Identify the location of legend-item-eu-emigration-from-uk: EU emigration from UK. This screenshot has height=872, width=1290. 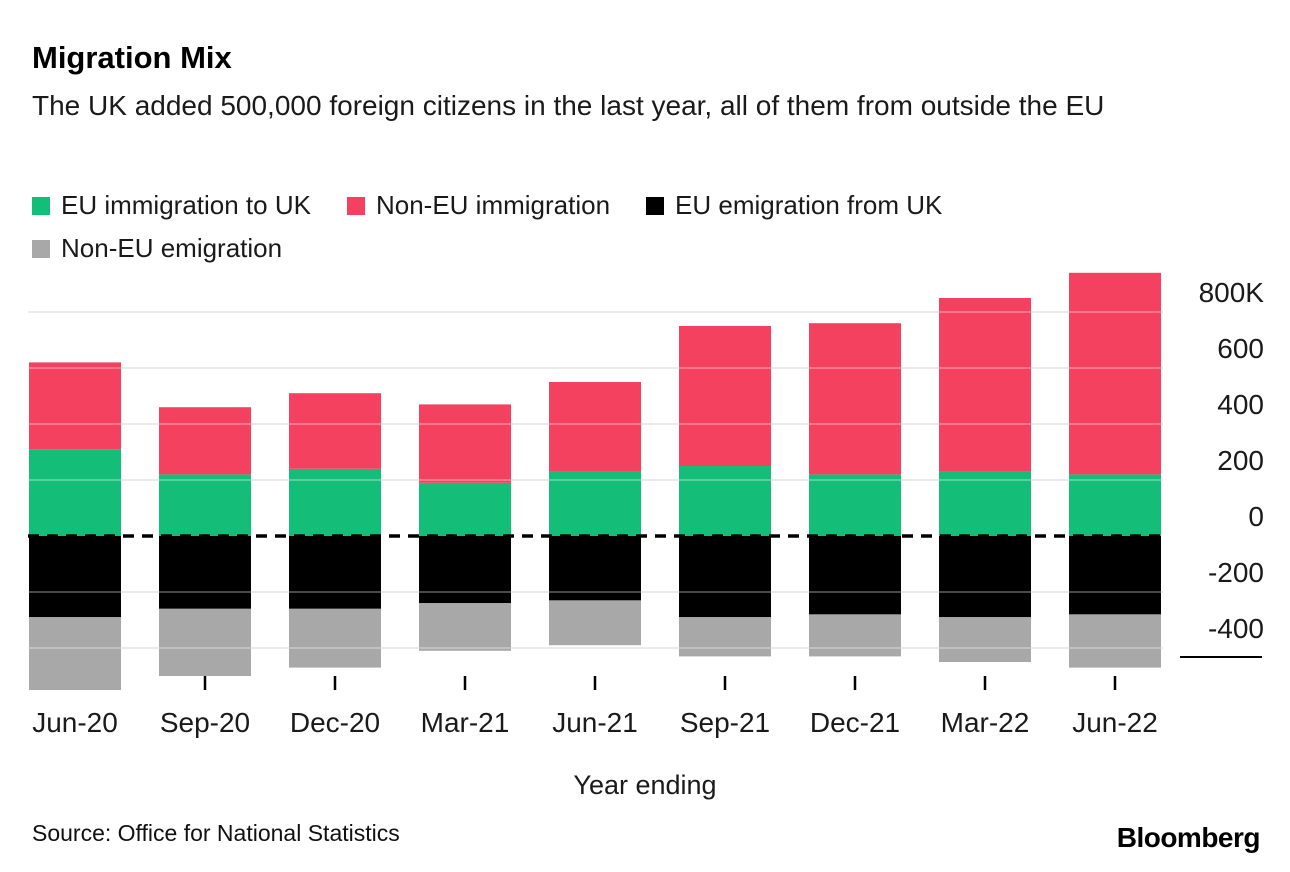
(794, 205).